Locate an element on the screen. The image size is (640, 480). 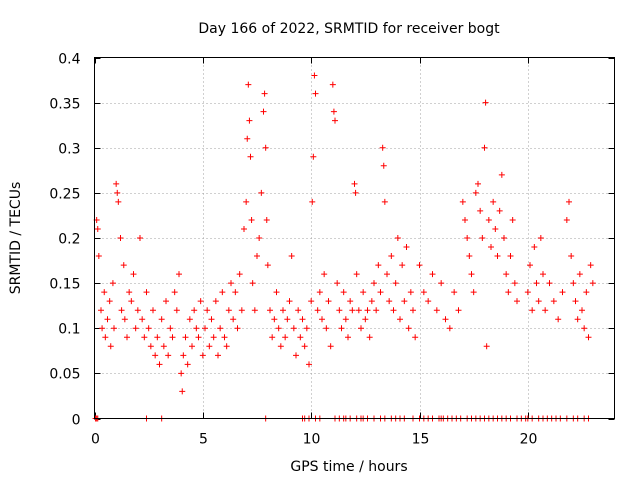
x-axis-label: GPS time / hours is located at coordinates (348, 467).